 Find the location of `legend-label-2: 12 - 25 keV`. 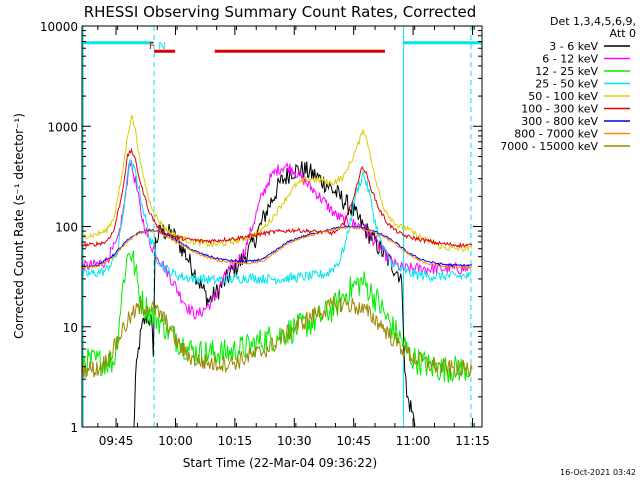

legend-label-2: 12 - 25 keV is located at coordinates (566, 71).